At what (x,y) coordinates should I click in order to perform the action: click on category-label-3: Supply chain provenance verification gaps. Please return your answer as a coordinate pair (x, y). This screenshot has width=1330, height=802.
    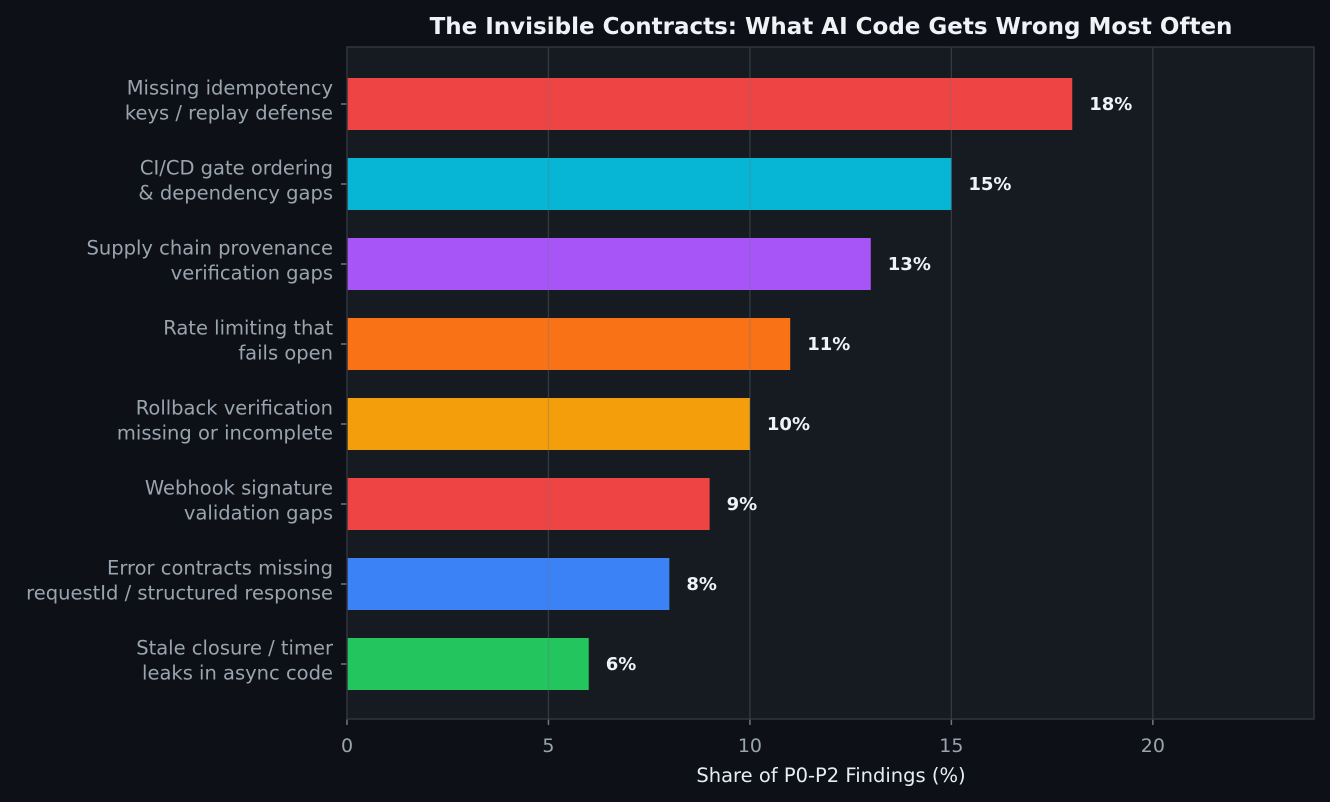
    Looking at the image, I should click on (210, 261).